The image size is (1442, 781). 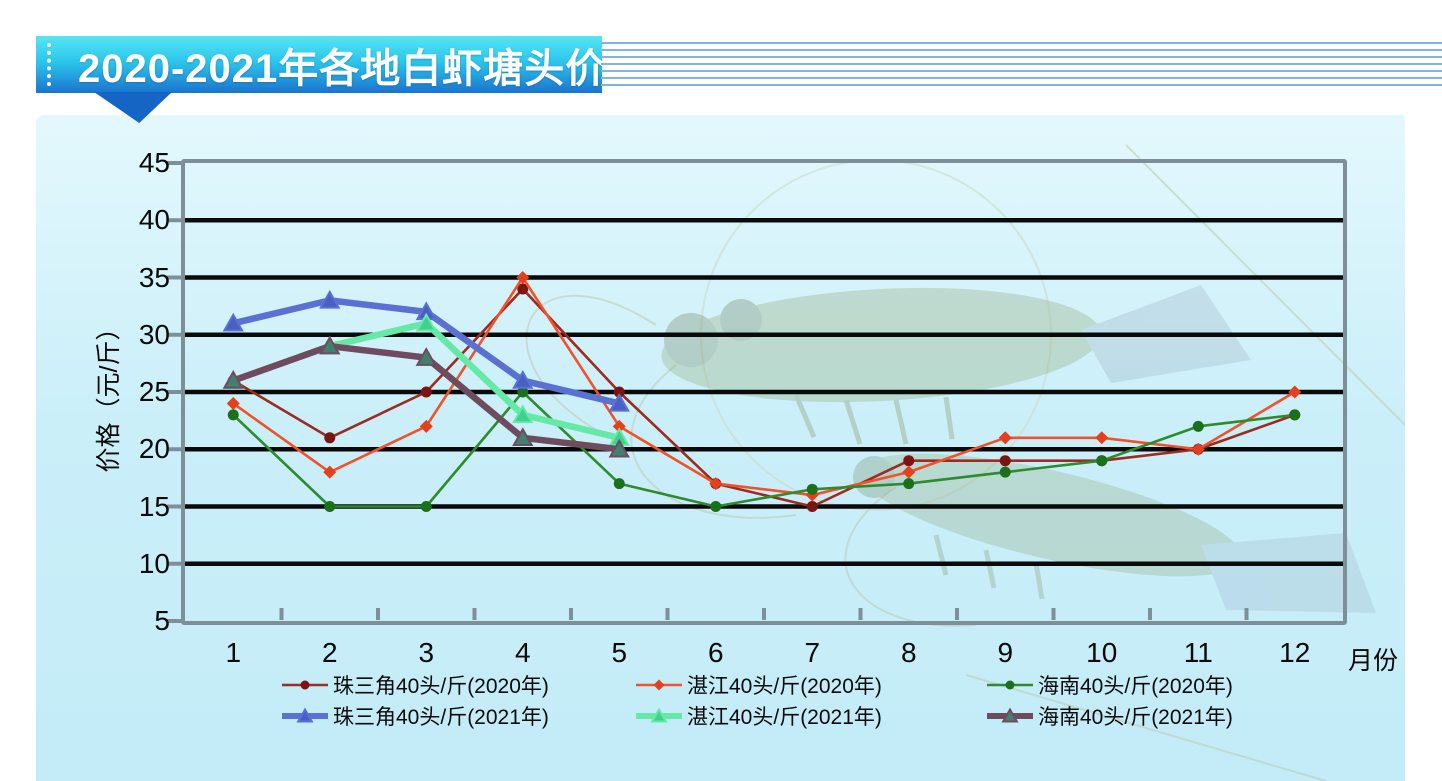 I want to click on x-tick-label: 5, so click(x=619, y=652).